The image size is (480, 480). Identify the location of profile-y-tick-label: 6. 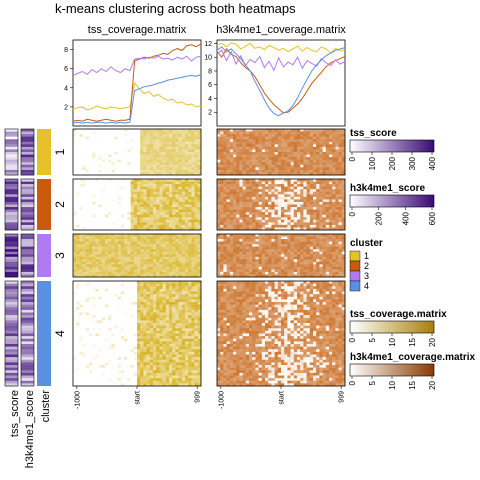
(66, 69).